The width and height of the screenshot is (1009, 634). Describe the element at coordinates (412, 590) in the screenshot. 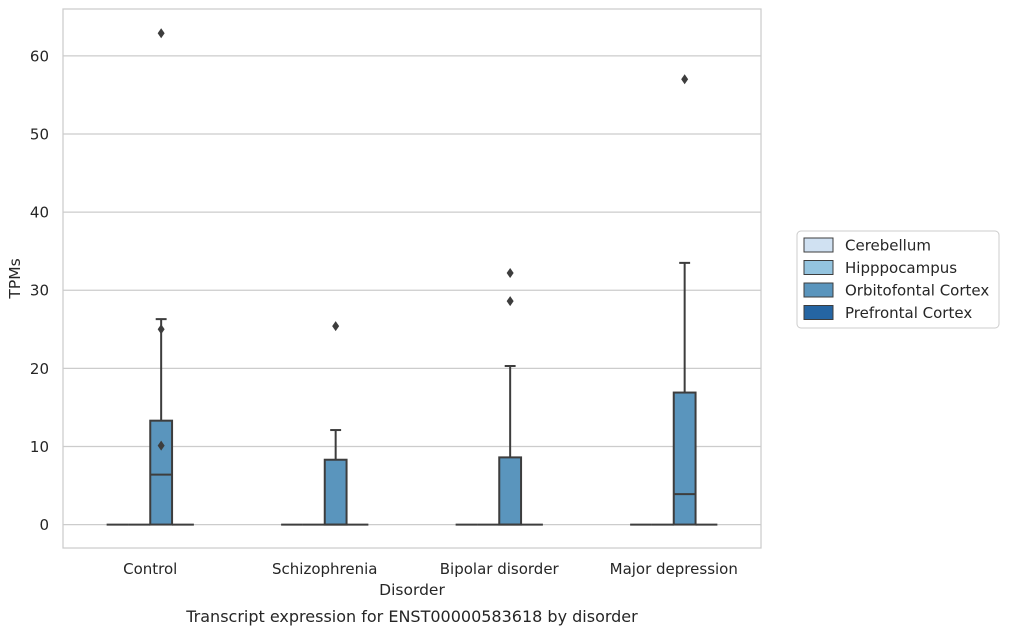

I see `x-axis-label: Disorder` at that location.